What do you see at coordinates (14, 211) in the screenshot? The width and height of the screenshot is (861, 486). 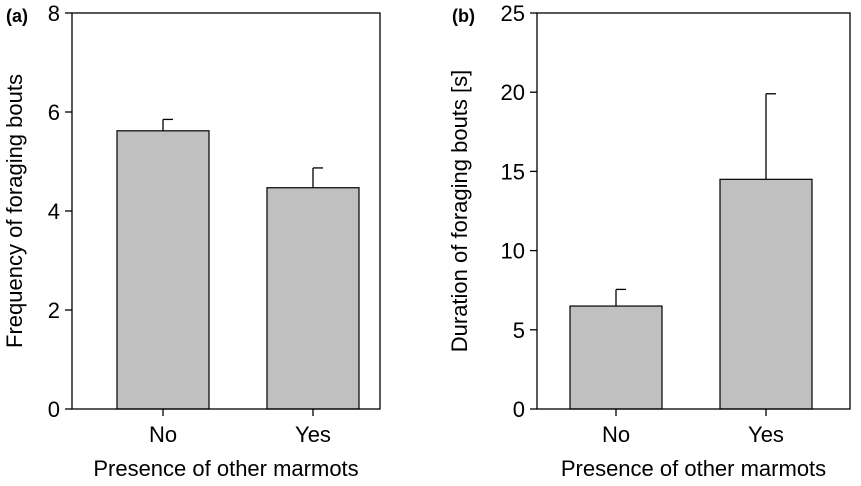 I see `y-axis-title: Frequency of foraging bouts` at bounding box center [14, 211].